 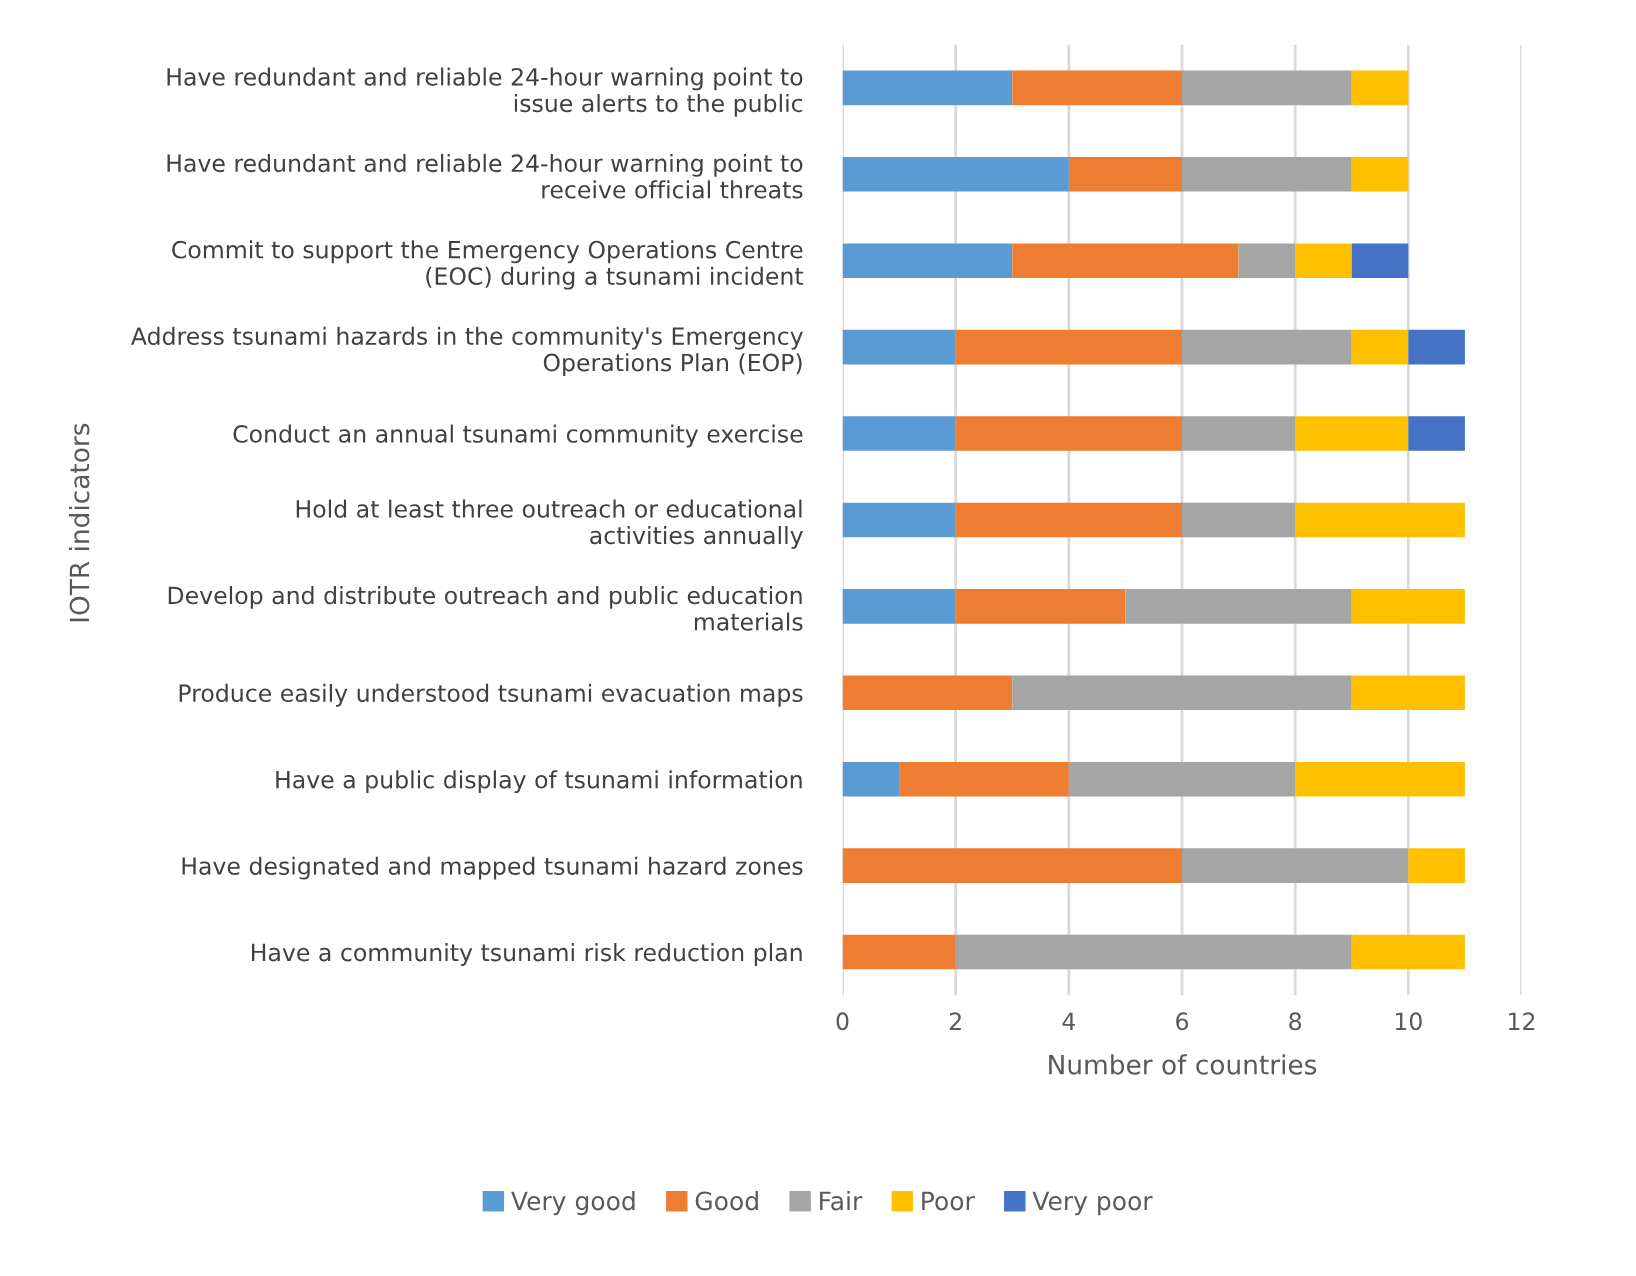 What do you see at coordinates (485, 176) in the screenshot?
I see `y-tick-label: Have redundant and reliable 24-hour warning point to receive official threats` at bounding box center [485, 176].